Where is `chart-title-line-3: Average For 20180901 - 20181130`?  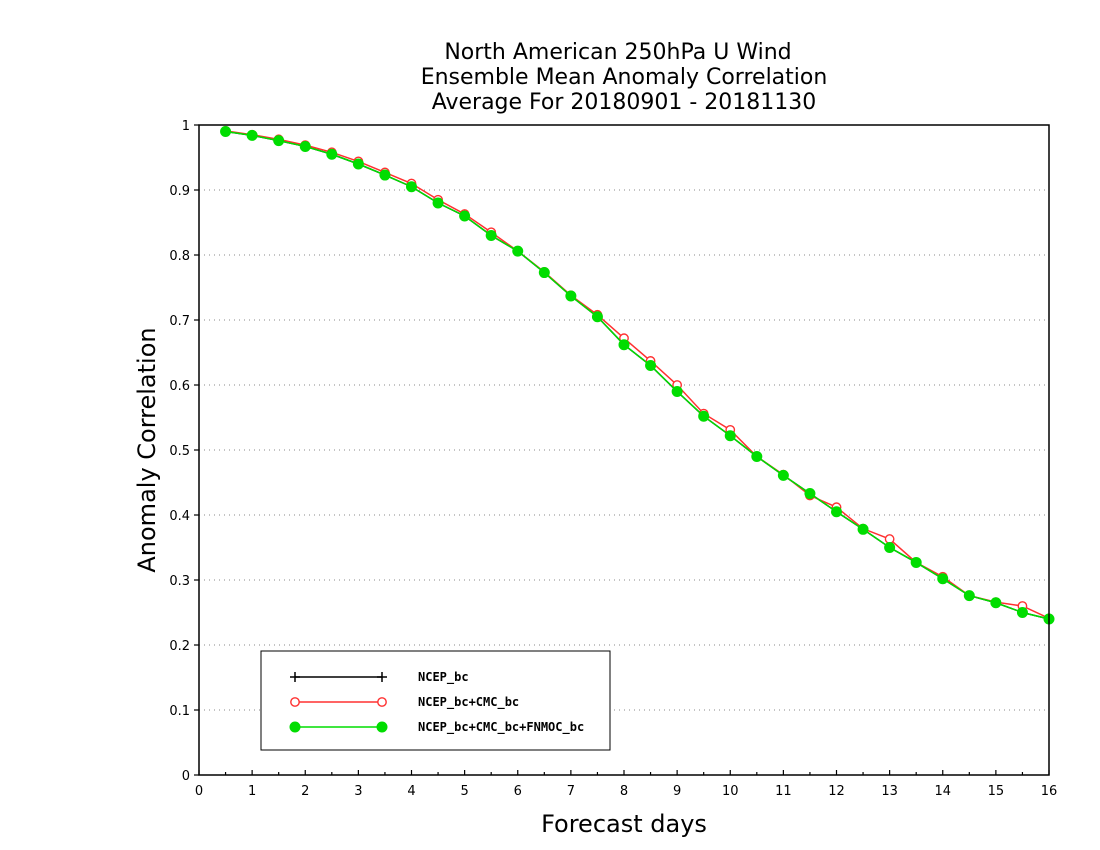 chart-title-line-3: Average For 20180901 - 20181130 is located at coordinates (624, 102).